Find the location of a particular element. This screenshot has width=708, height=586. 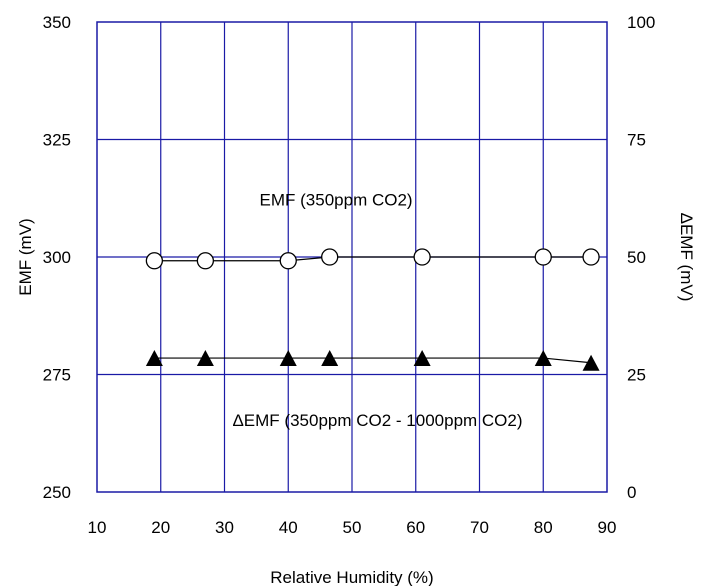

left-y-axis-title: EMF (mV) is located at coordinates (25, 256).